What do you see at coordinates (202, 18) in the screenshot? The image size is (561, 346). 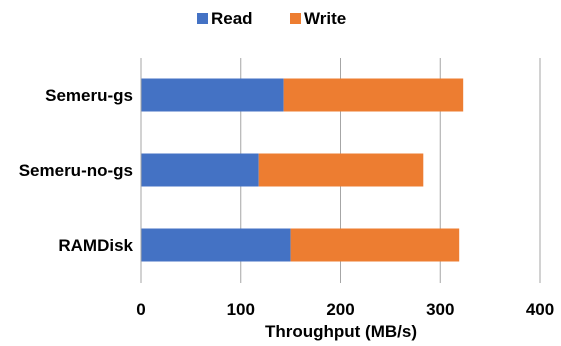 I see `legend-swatch-read` at bounding box center [202, 18].